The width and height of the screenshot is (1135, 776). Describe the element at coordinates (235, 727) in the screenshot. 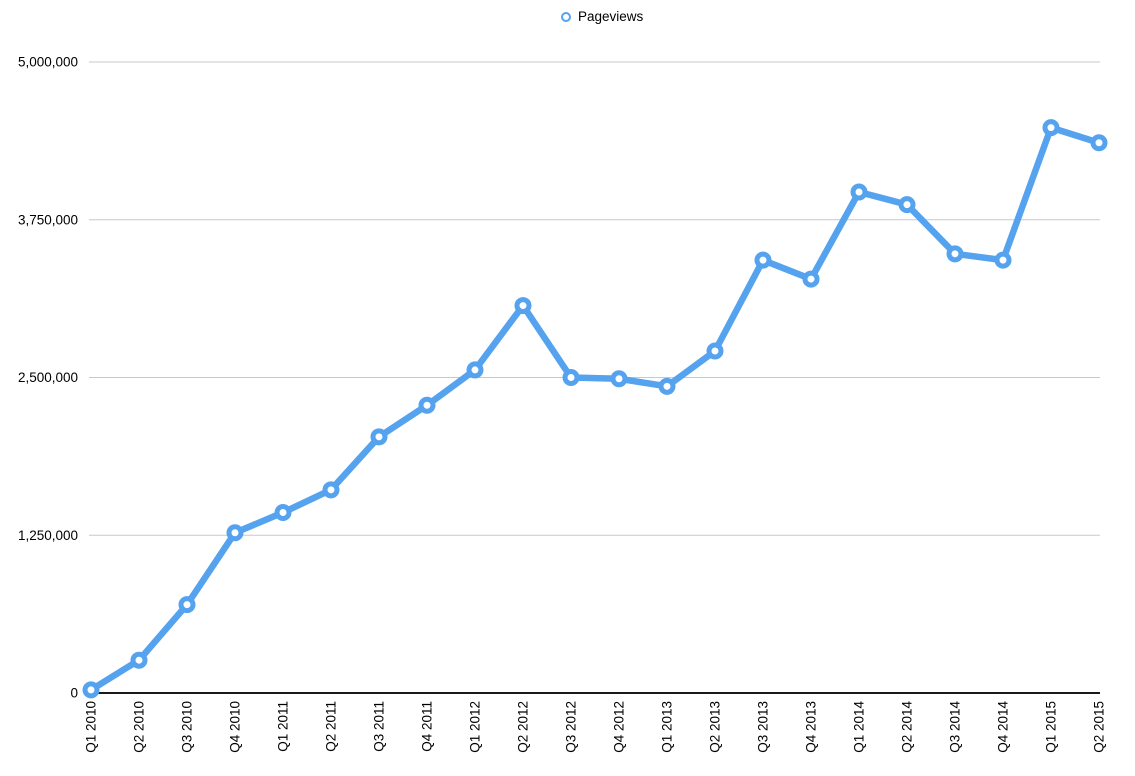

I see `x-axis-tick-label: Q4 2010` at that location.